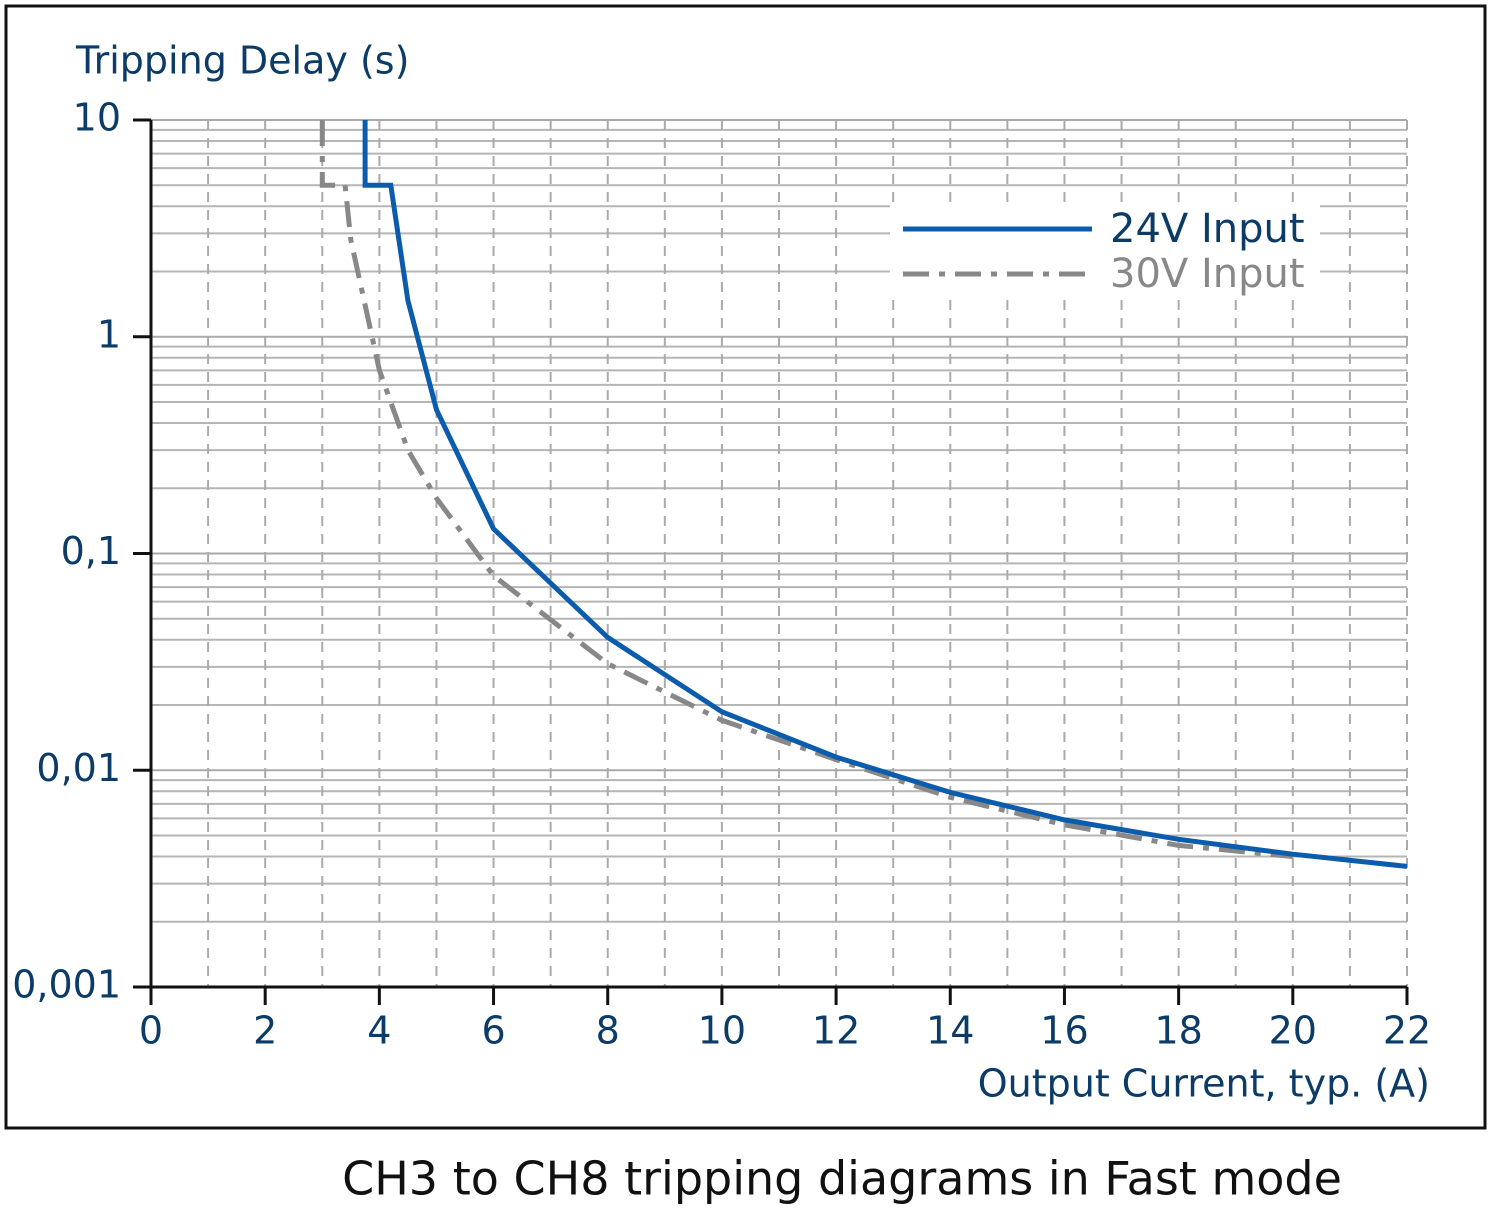 This screenshot has height=1220, width=1500. What do you see at coordinates (950, 1031) in the screenshot?
I see `x-tick-label: 14` at bounding box center [950, 1031].